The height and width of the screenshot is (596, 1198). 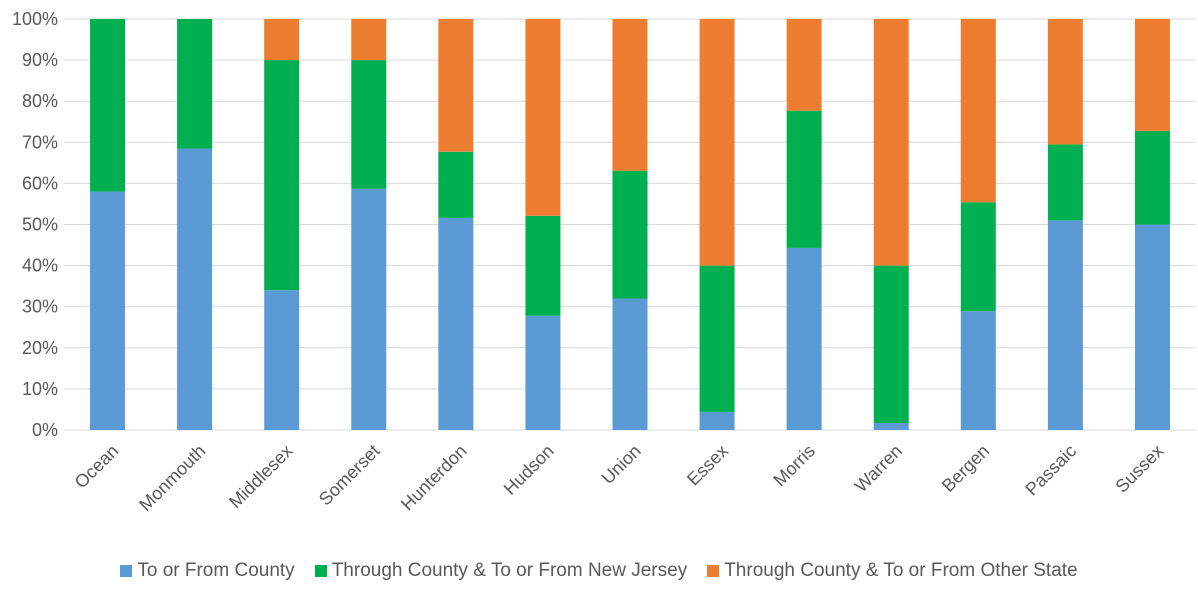 I want to click on x-tick-label: Union, so click(x=620, y=464).